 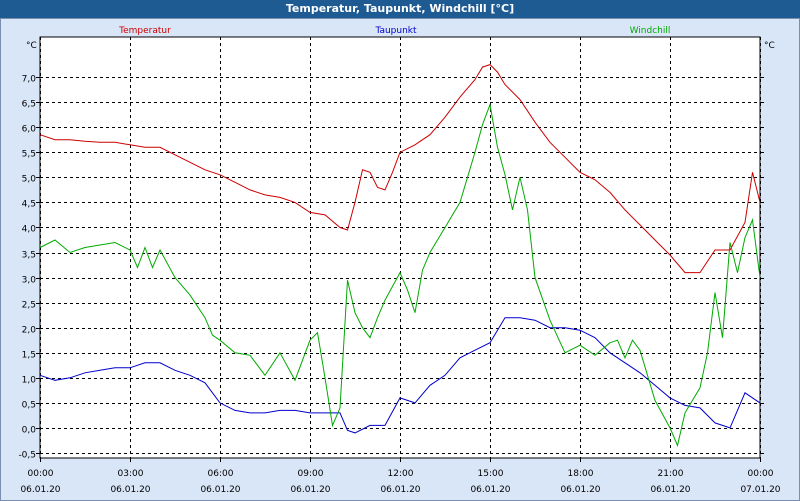 I want to click on y-tick-label: 6,0, so click(x=29, y=130).